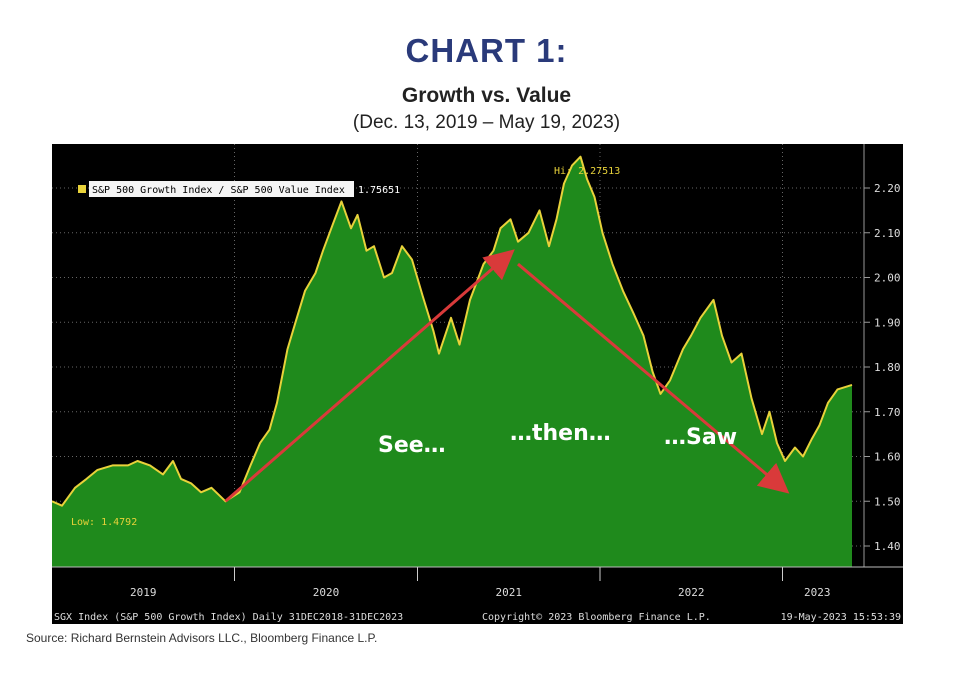 This screenshot has width=973, height=684. What do you see at coordinates (887, 546) in the screenshot?
I see `y-tick-label: 1.40` at bounding box center [887, 546].